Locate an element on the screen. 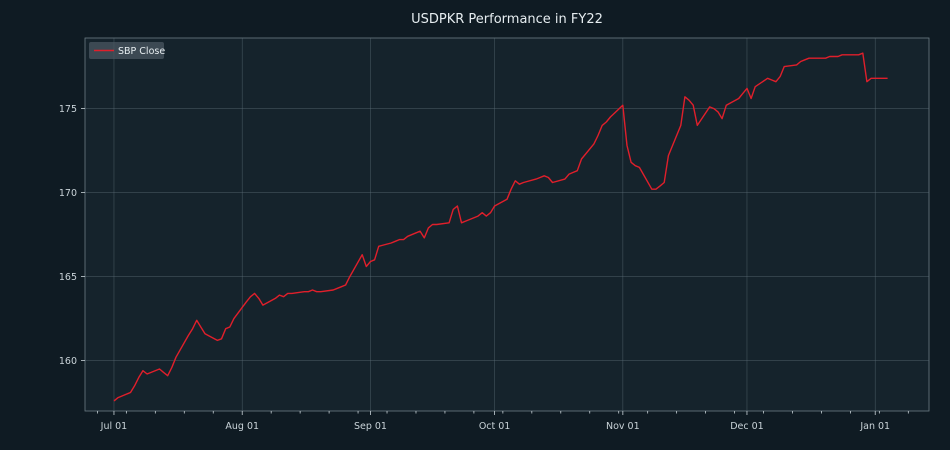  y-tick-label: 170 is located at coordinates (68, 193).